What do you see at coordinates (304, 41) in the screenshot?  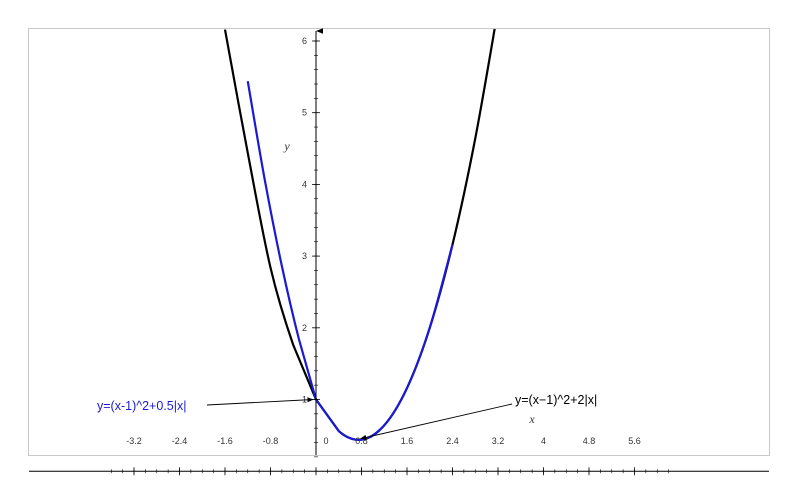 I see `y-tick-label: 6` at bounding box center [304, 41].